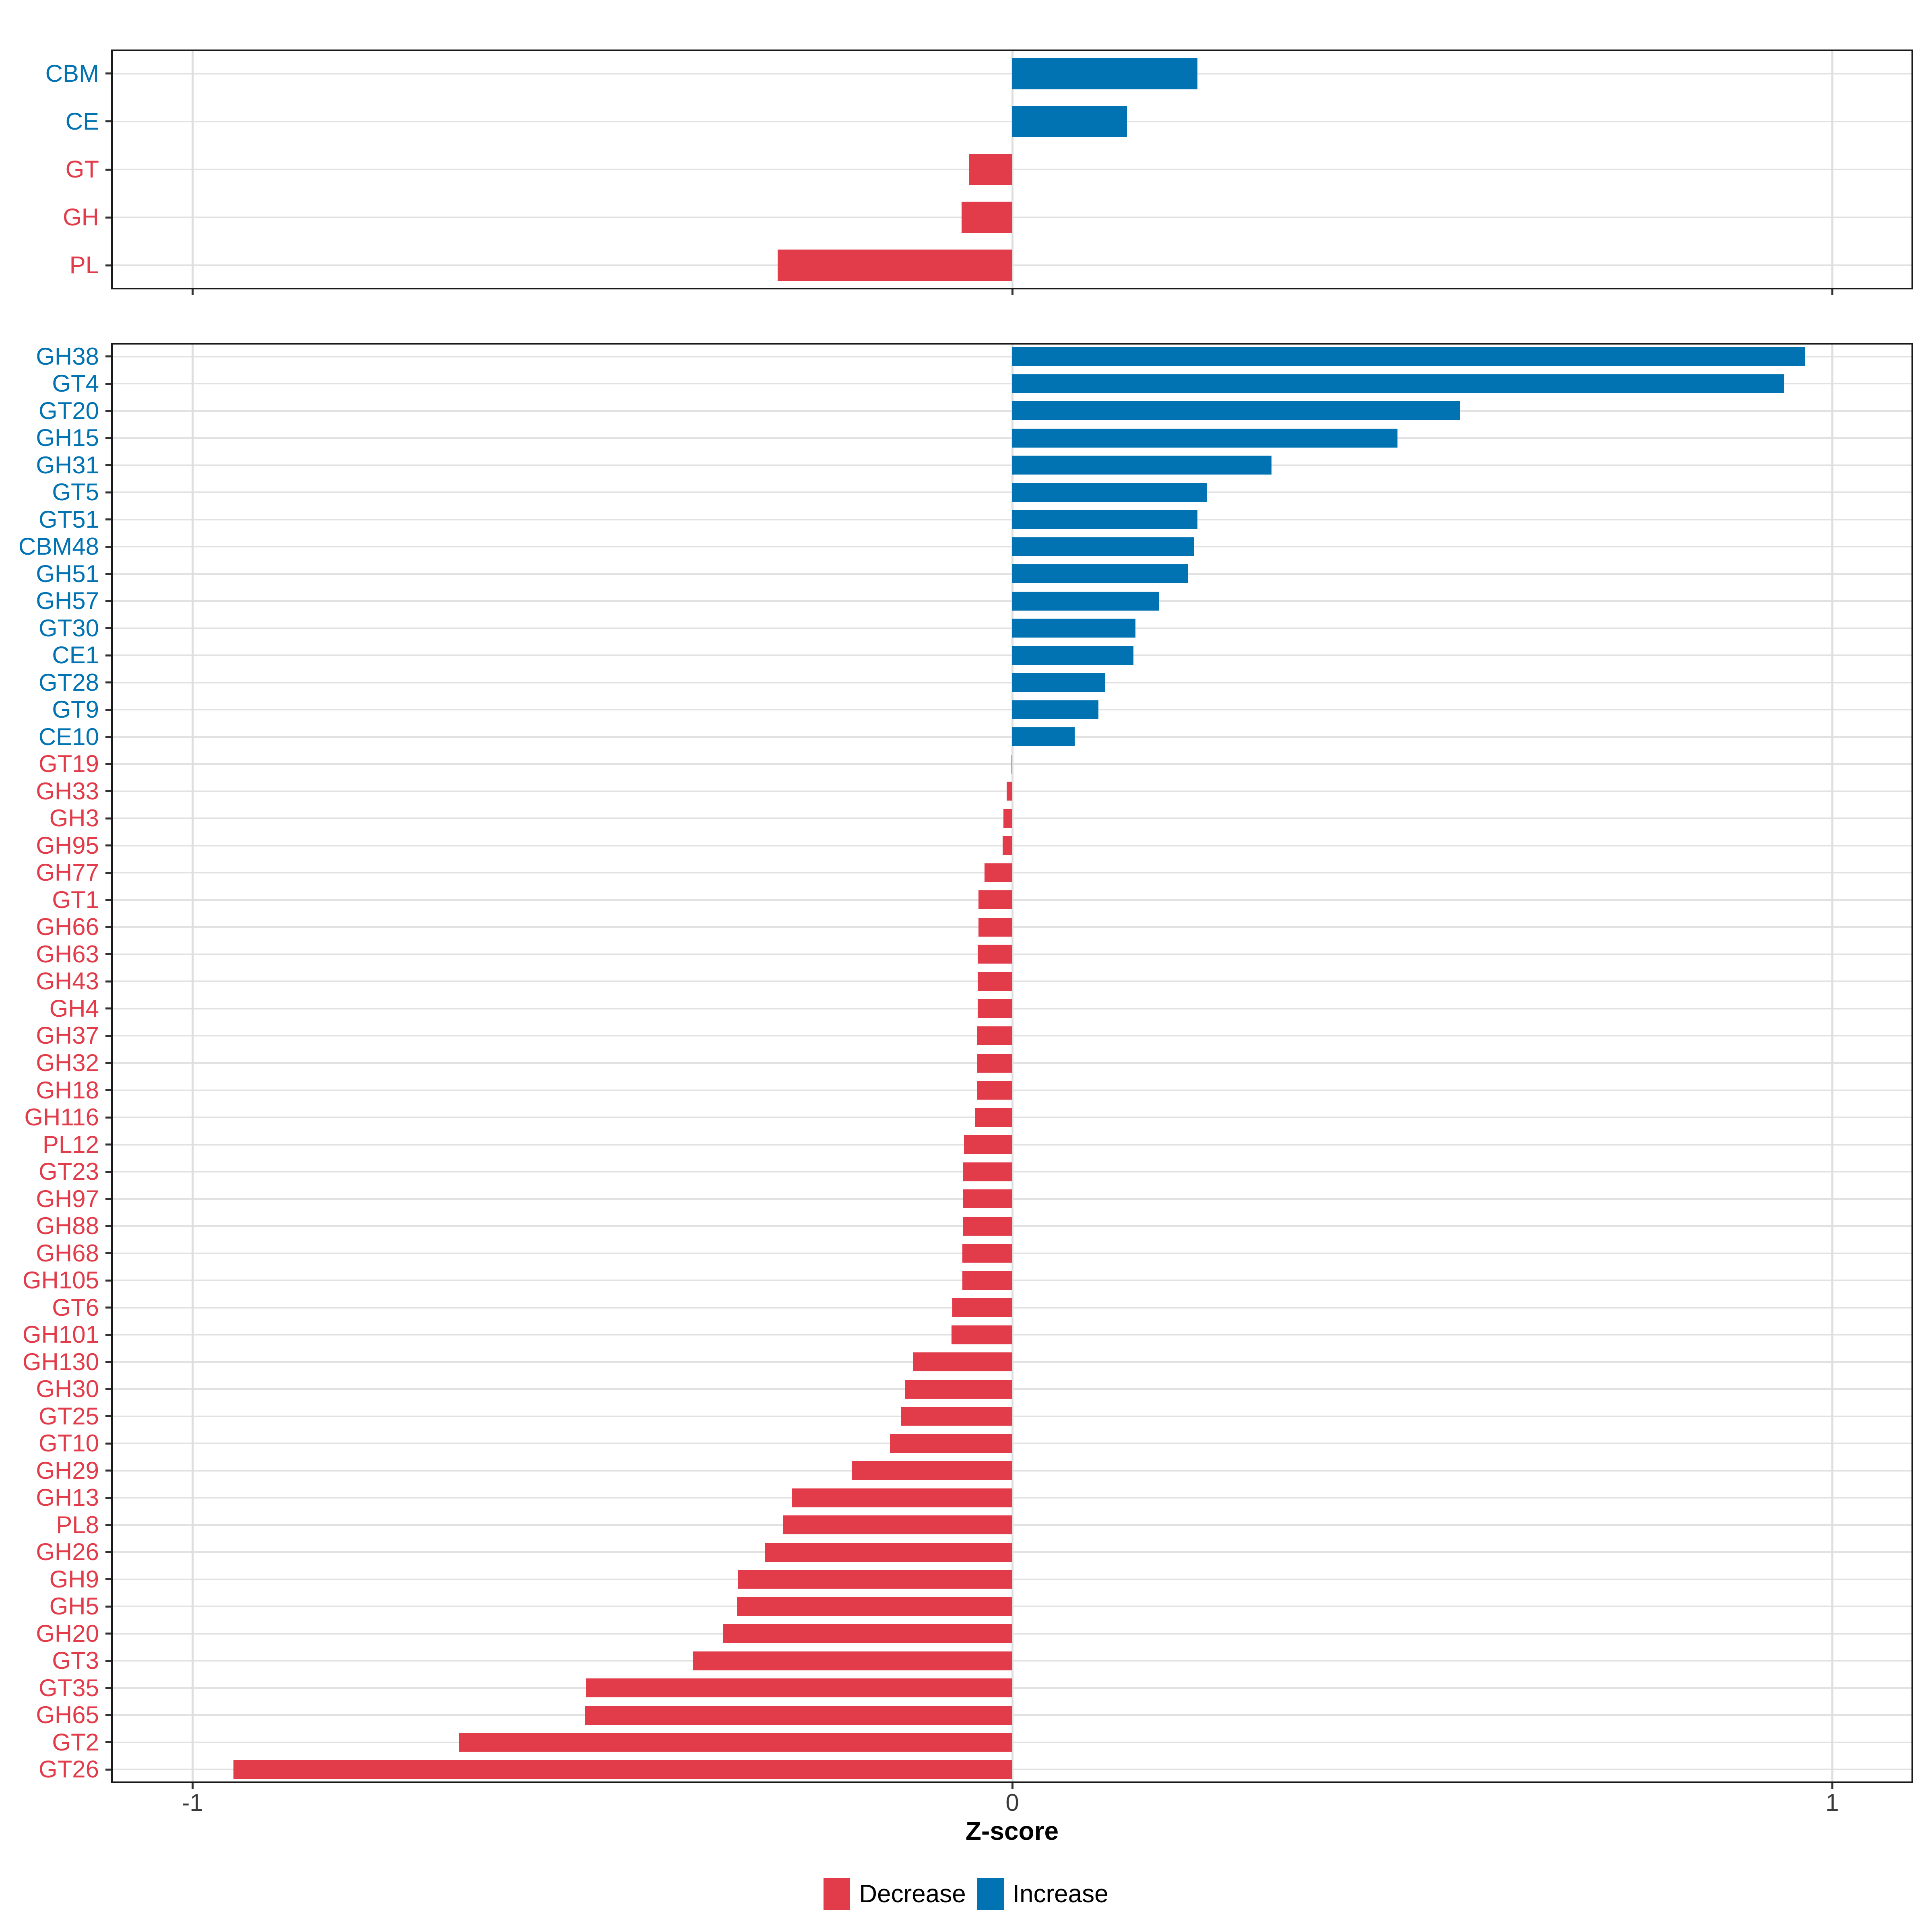 Image resolution: width=1932 pixels, height=1932 pixels. What do you see at coordinates (67, 1389) in the screenshot?
I see `ylabel-GH30: GH30` at bounding box center [67, 1389].